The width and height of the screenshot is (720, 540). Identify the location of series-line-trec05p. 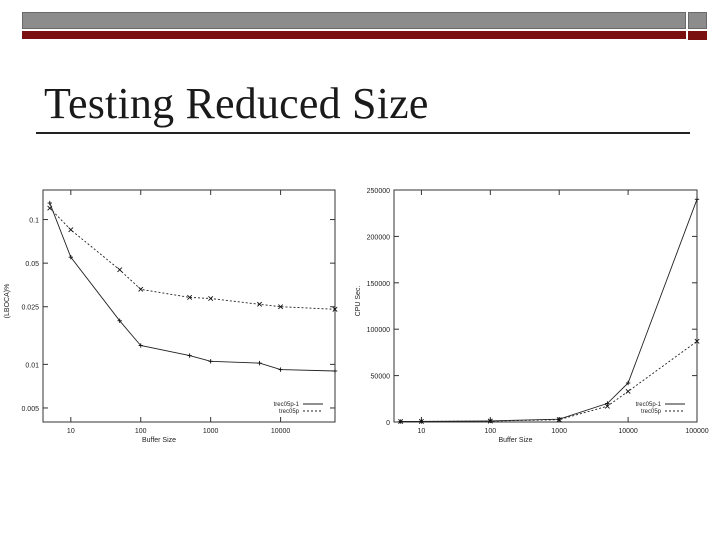
(192, 258).